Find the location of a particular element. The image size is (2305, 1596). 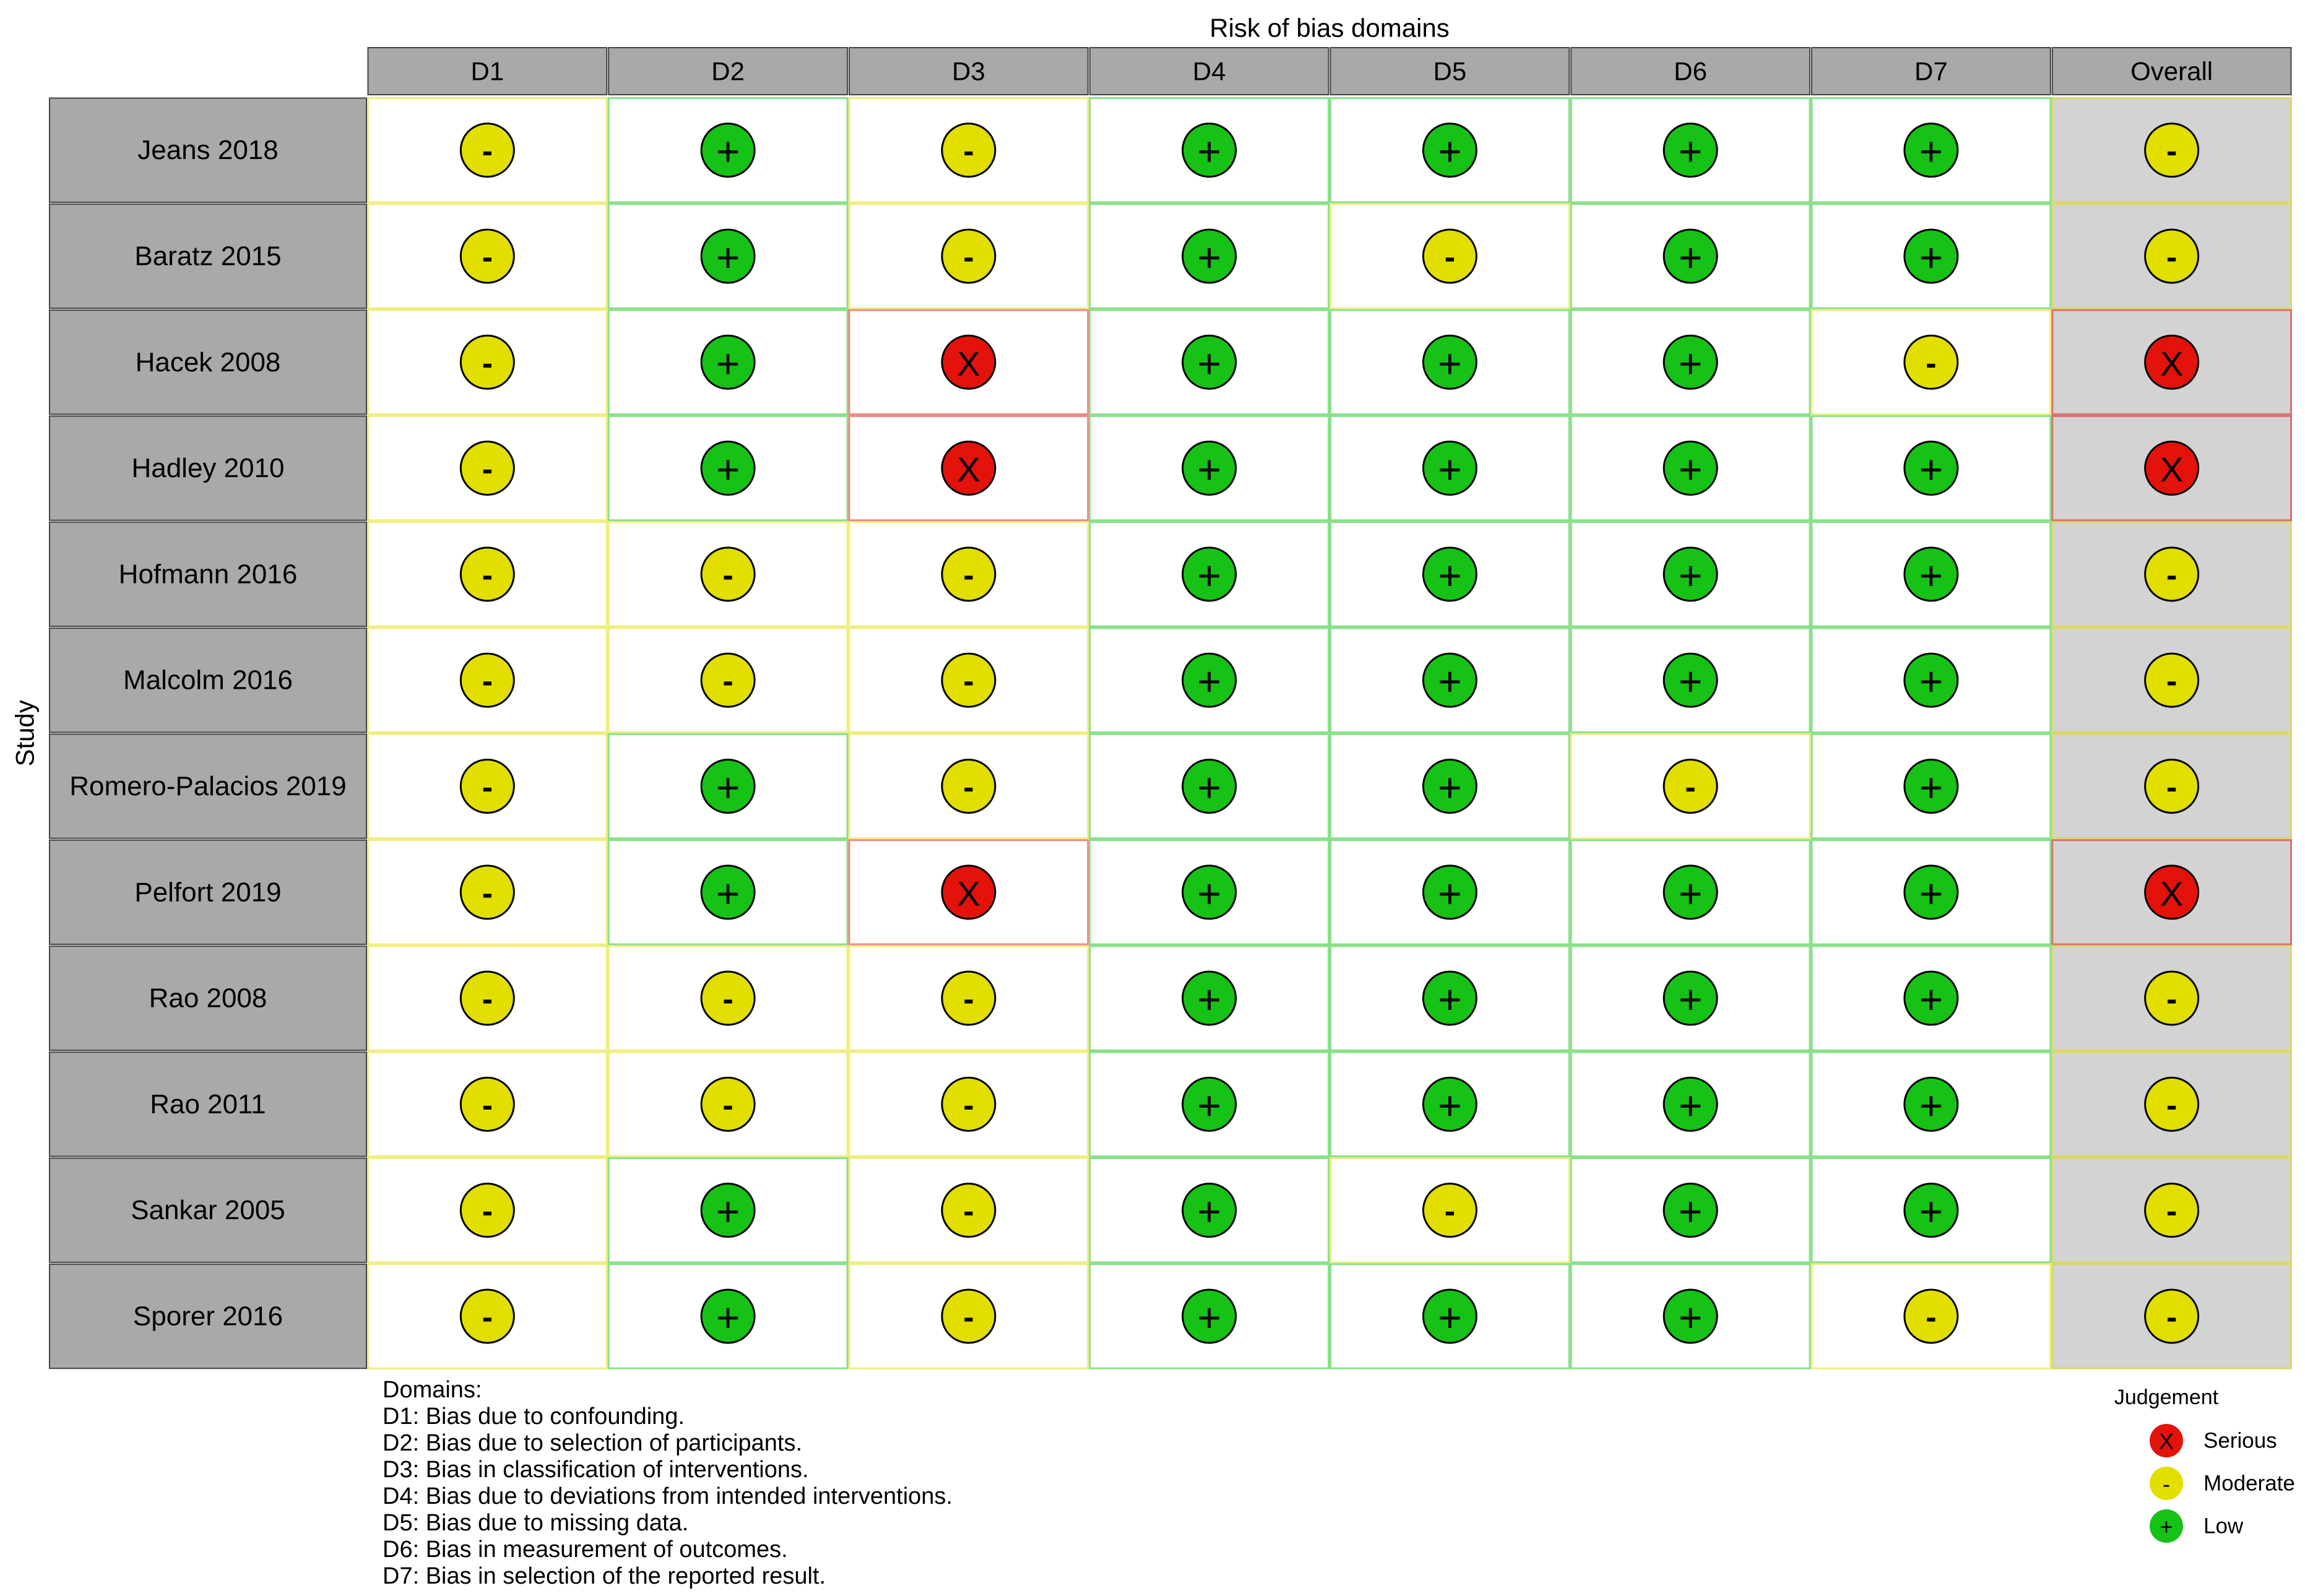

judgement-moderate-rao-2008-d2 is located at coordinates (728, 998).